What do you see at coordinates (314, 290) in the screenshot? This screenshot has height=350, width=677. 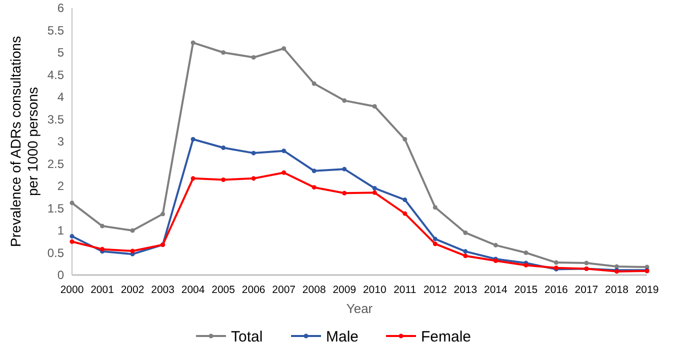 I see `x-tick-label: 2008` at bounding box center [314, 290].